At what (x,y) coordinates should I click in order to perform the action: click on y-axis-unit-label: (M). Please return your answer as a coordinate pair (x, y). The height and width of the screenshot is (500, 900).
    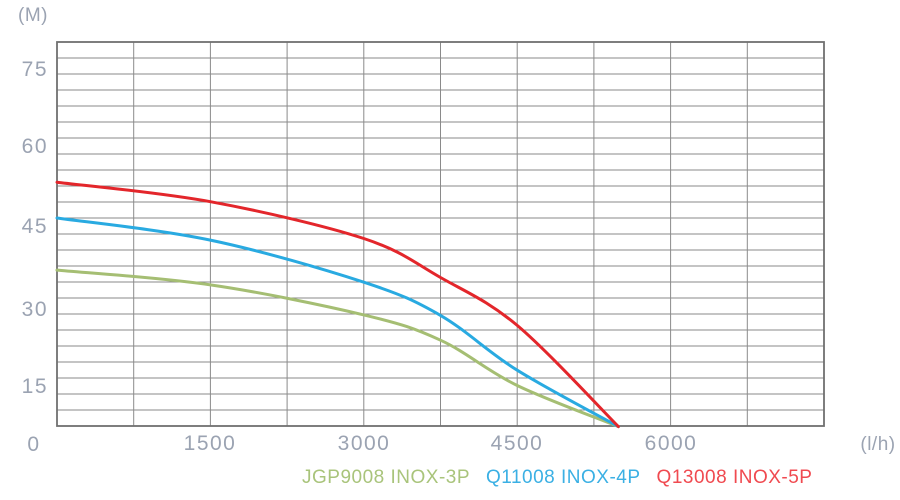
    Looking at the image, I should click on (33, 15).